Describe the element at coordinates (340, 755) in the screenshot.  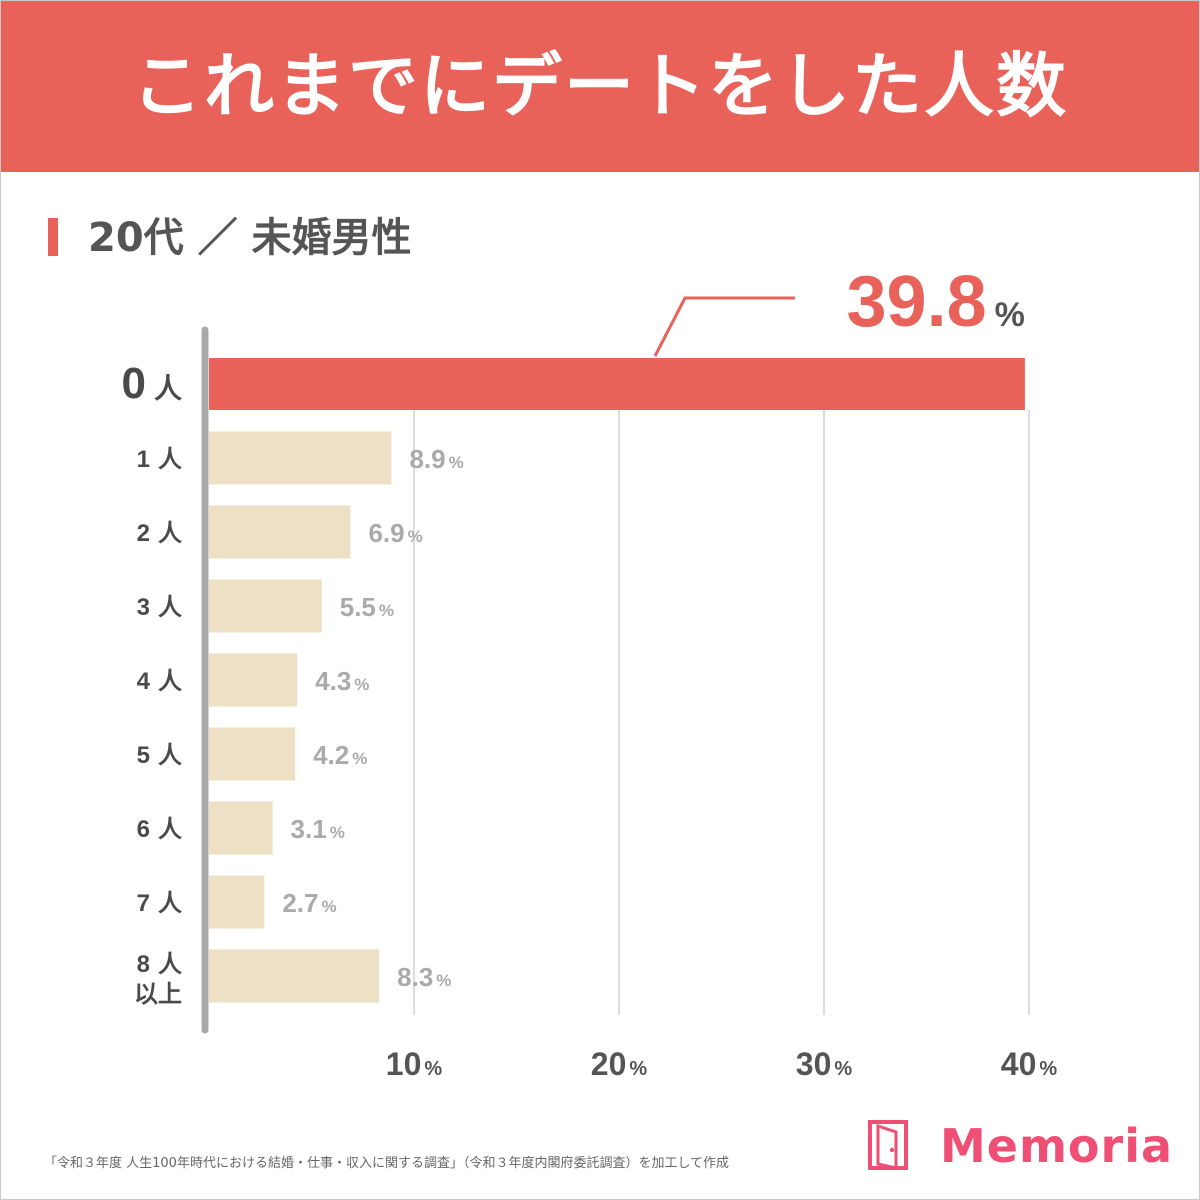
I see `value-label-5: 4.2%` at that location.